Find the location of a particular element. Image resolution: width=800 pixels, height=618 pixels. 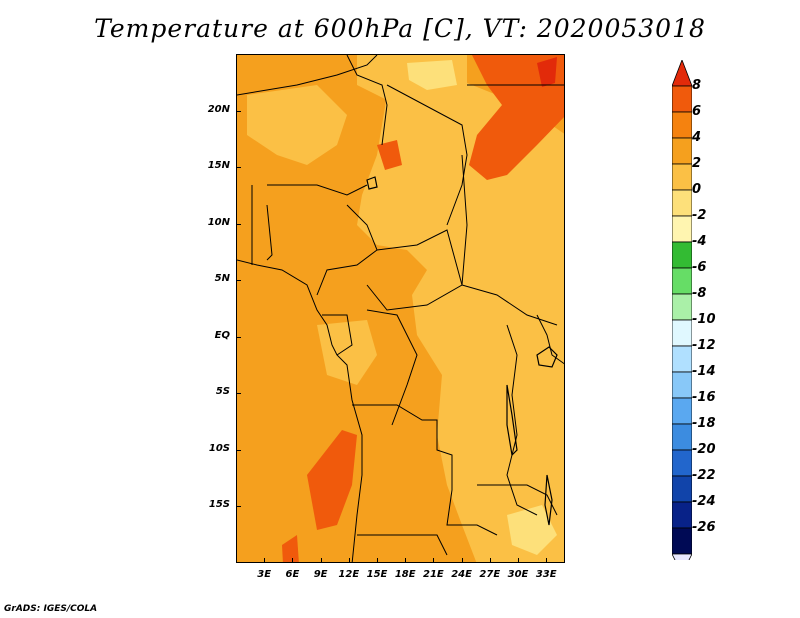

lon-tick-label: 21E is located at coordinates (433, 574).